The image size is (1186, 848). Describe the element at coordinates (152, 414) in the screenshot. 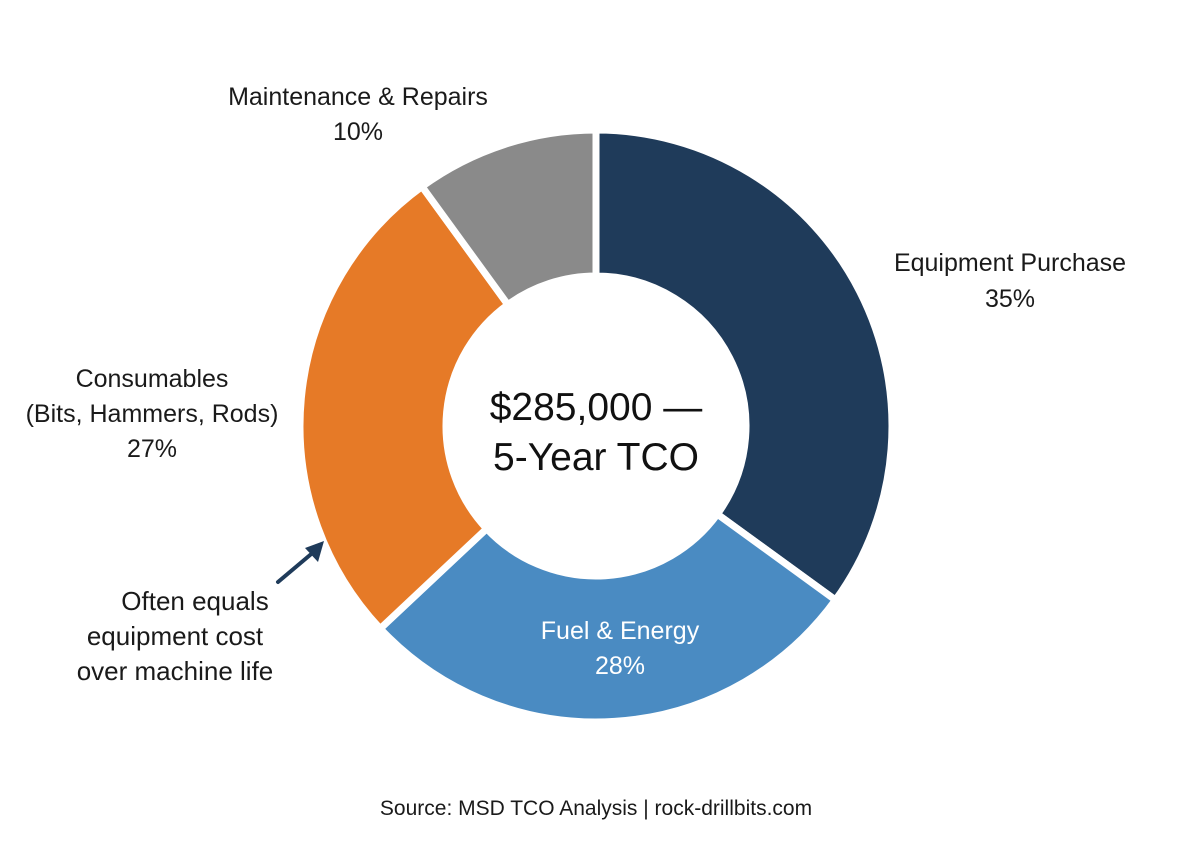

I see `slice-sublabel-consumables: (Bits, Hammers, Rods)` at that location.